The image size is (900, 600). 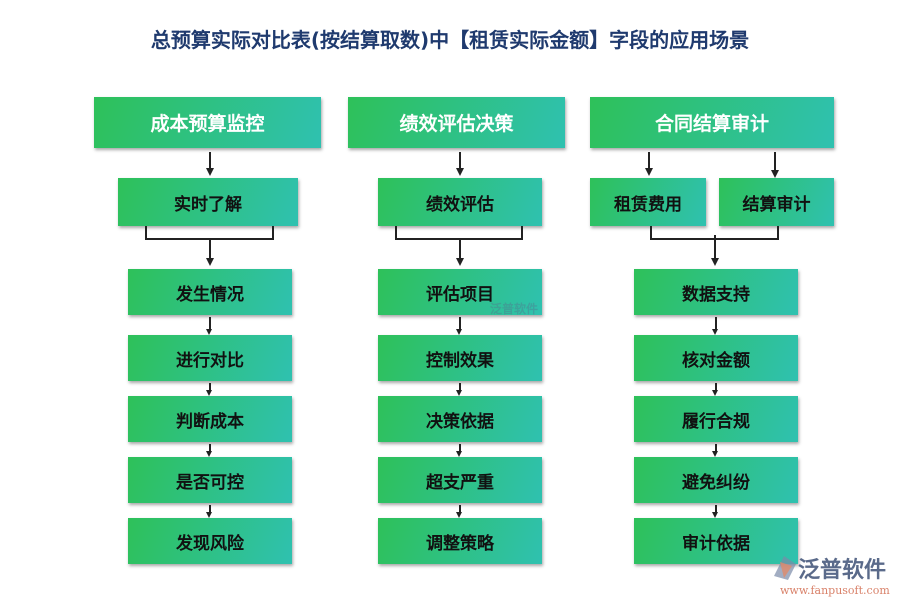 I want to click on watermark-brand: 泛普软件, so click(x=842, y=570).